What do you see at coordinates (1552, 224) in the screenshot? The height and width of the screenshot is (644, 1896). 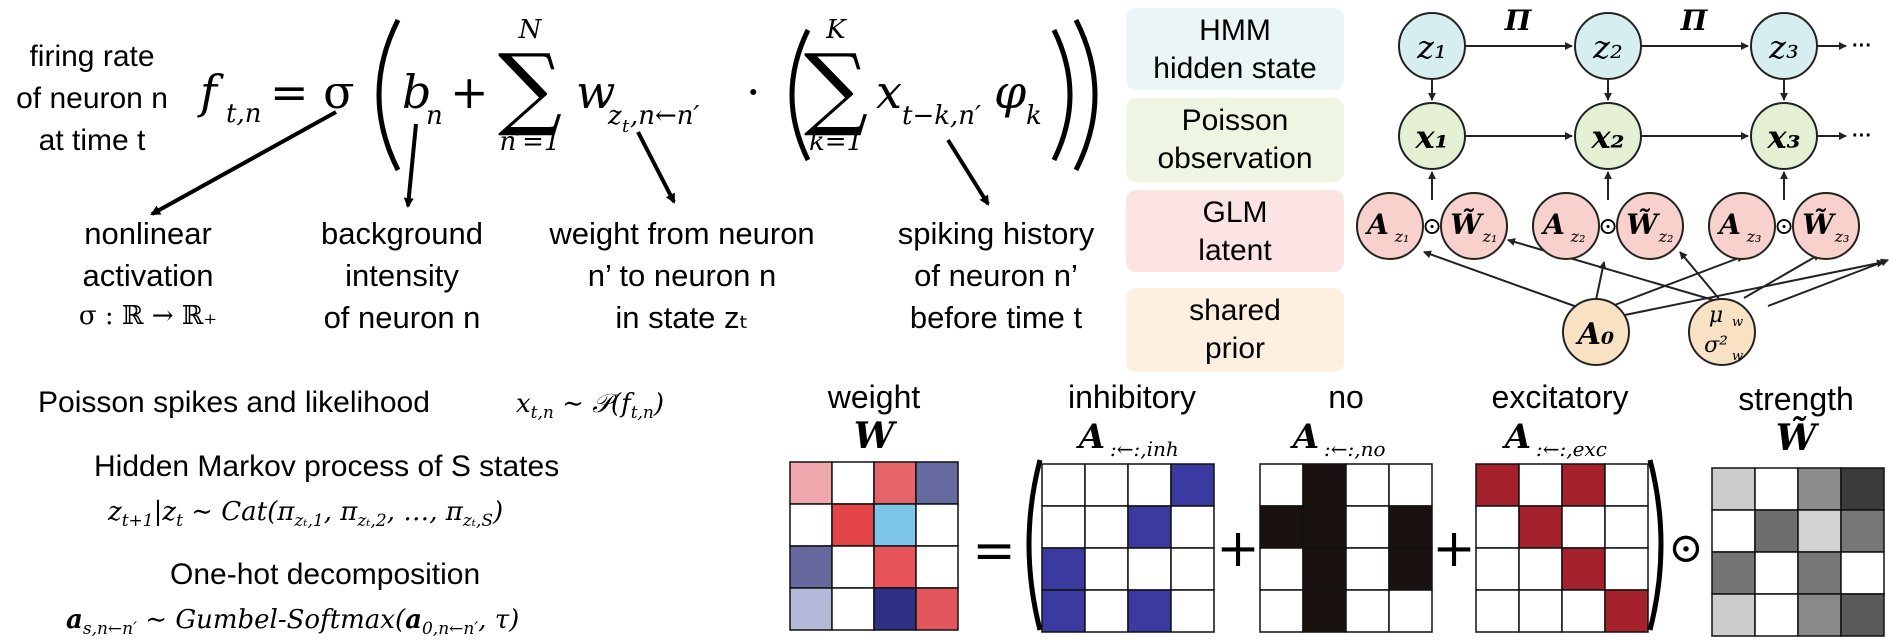 I see `a-z2-label: A` at bounding box center [1552, 224].